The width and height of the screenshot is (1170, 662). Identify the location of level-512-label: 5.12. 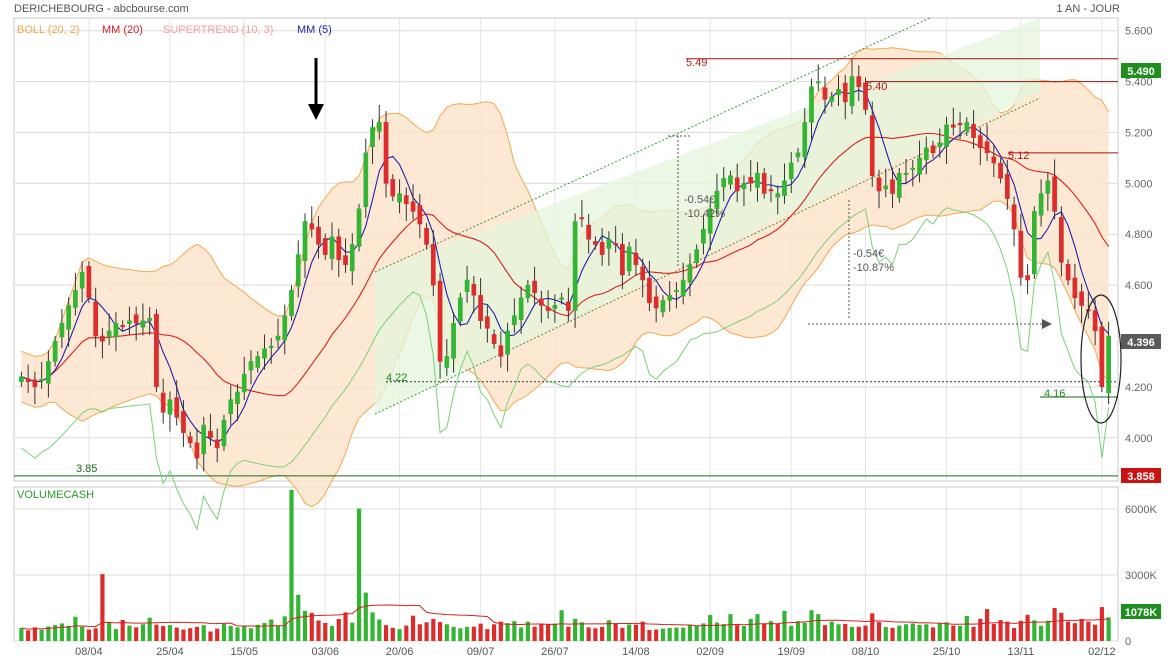
(1018, 156).